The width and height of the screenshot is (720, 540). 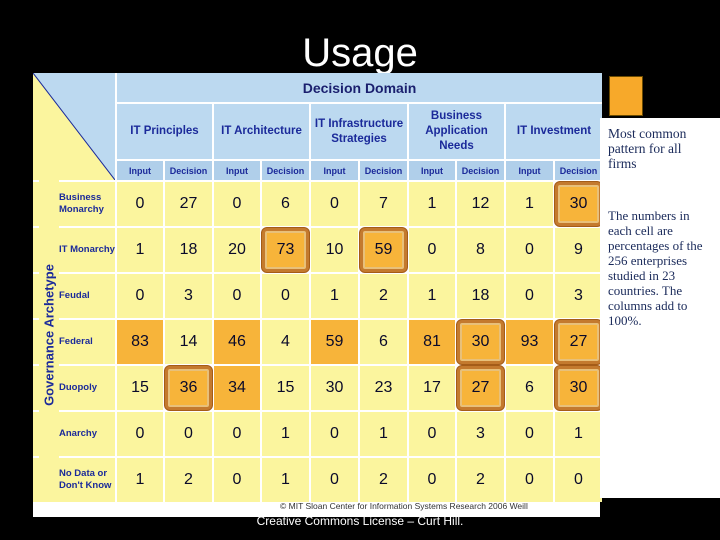 I want to click on table-cell: 10, so click(x=334, y=250).